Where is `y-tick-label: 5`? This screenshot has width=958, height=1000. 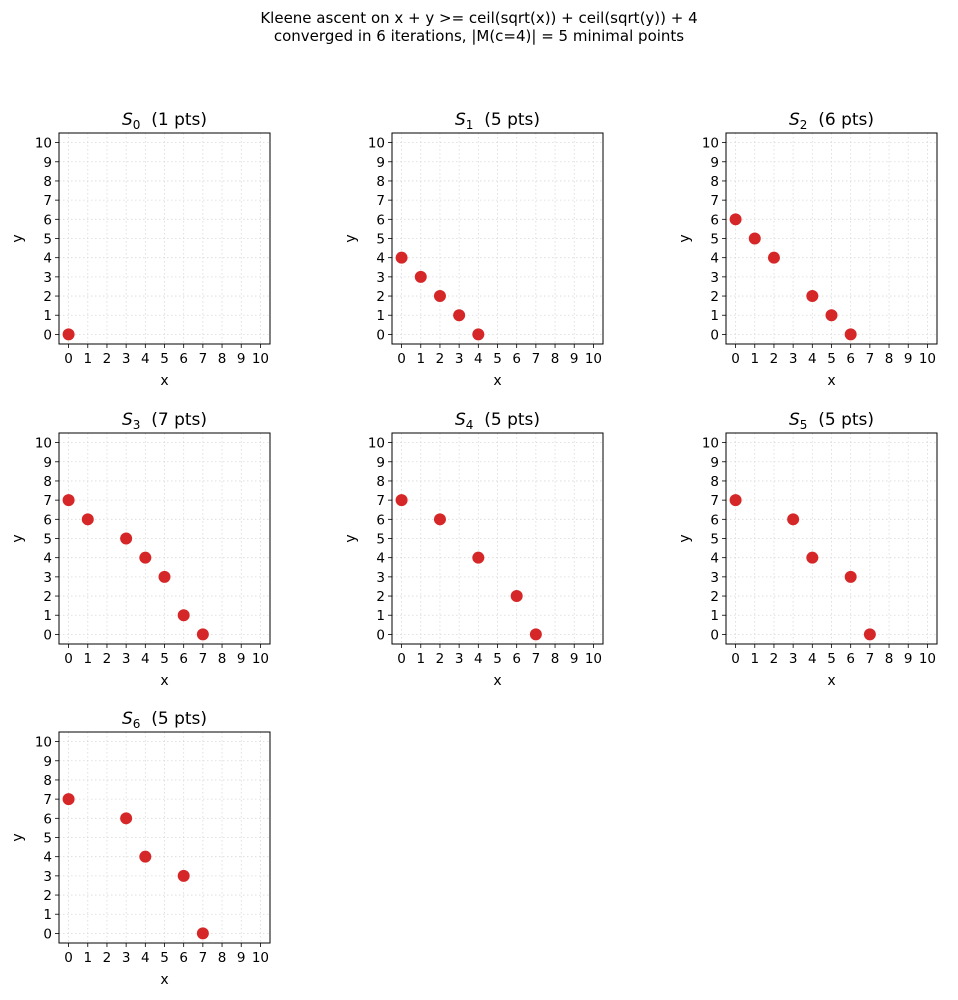
y-tick-label: 5 is located at coordinates (47, 540).